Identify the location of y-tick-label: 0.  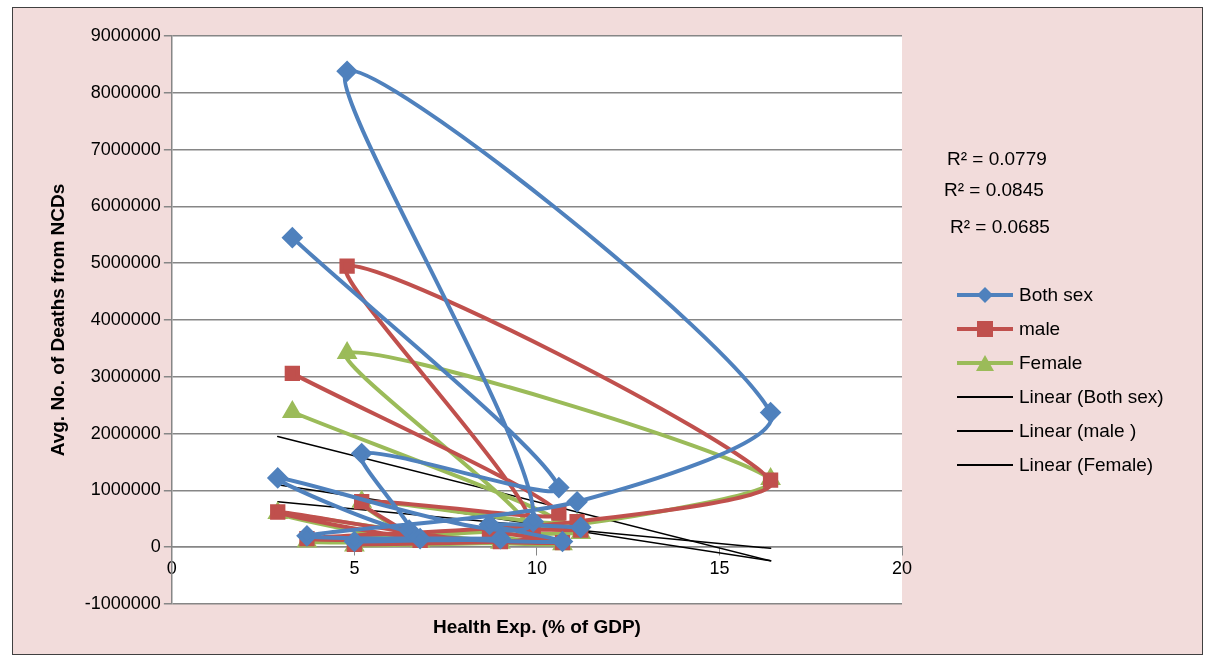
(155, 546).